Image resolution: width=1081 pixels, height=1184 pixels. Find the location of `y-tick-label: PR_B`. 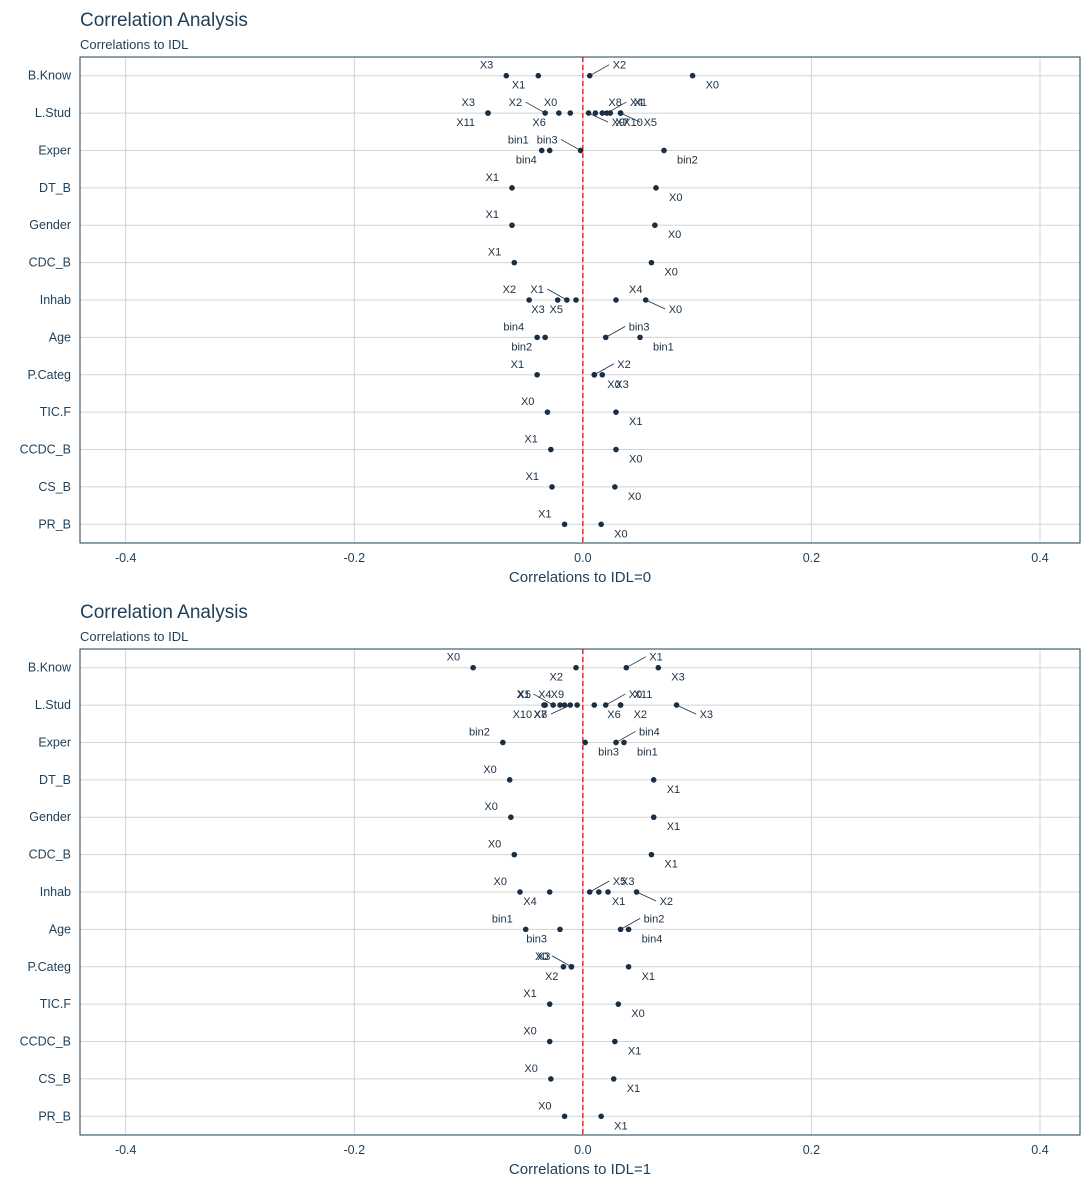

y-tick-label: PR_B is located at coordinates (54, 1116).